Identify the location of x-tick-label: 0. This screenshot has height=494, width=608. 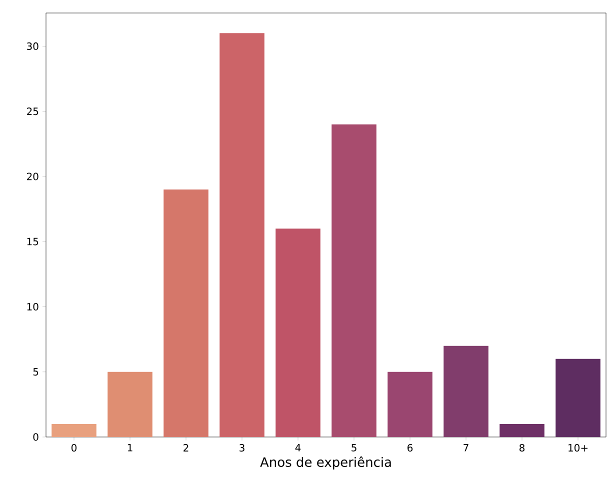
(74, 448).